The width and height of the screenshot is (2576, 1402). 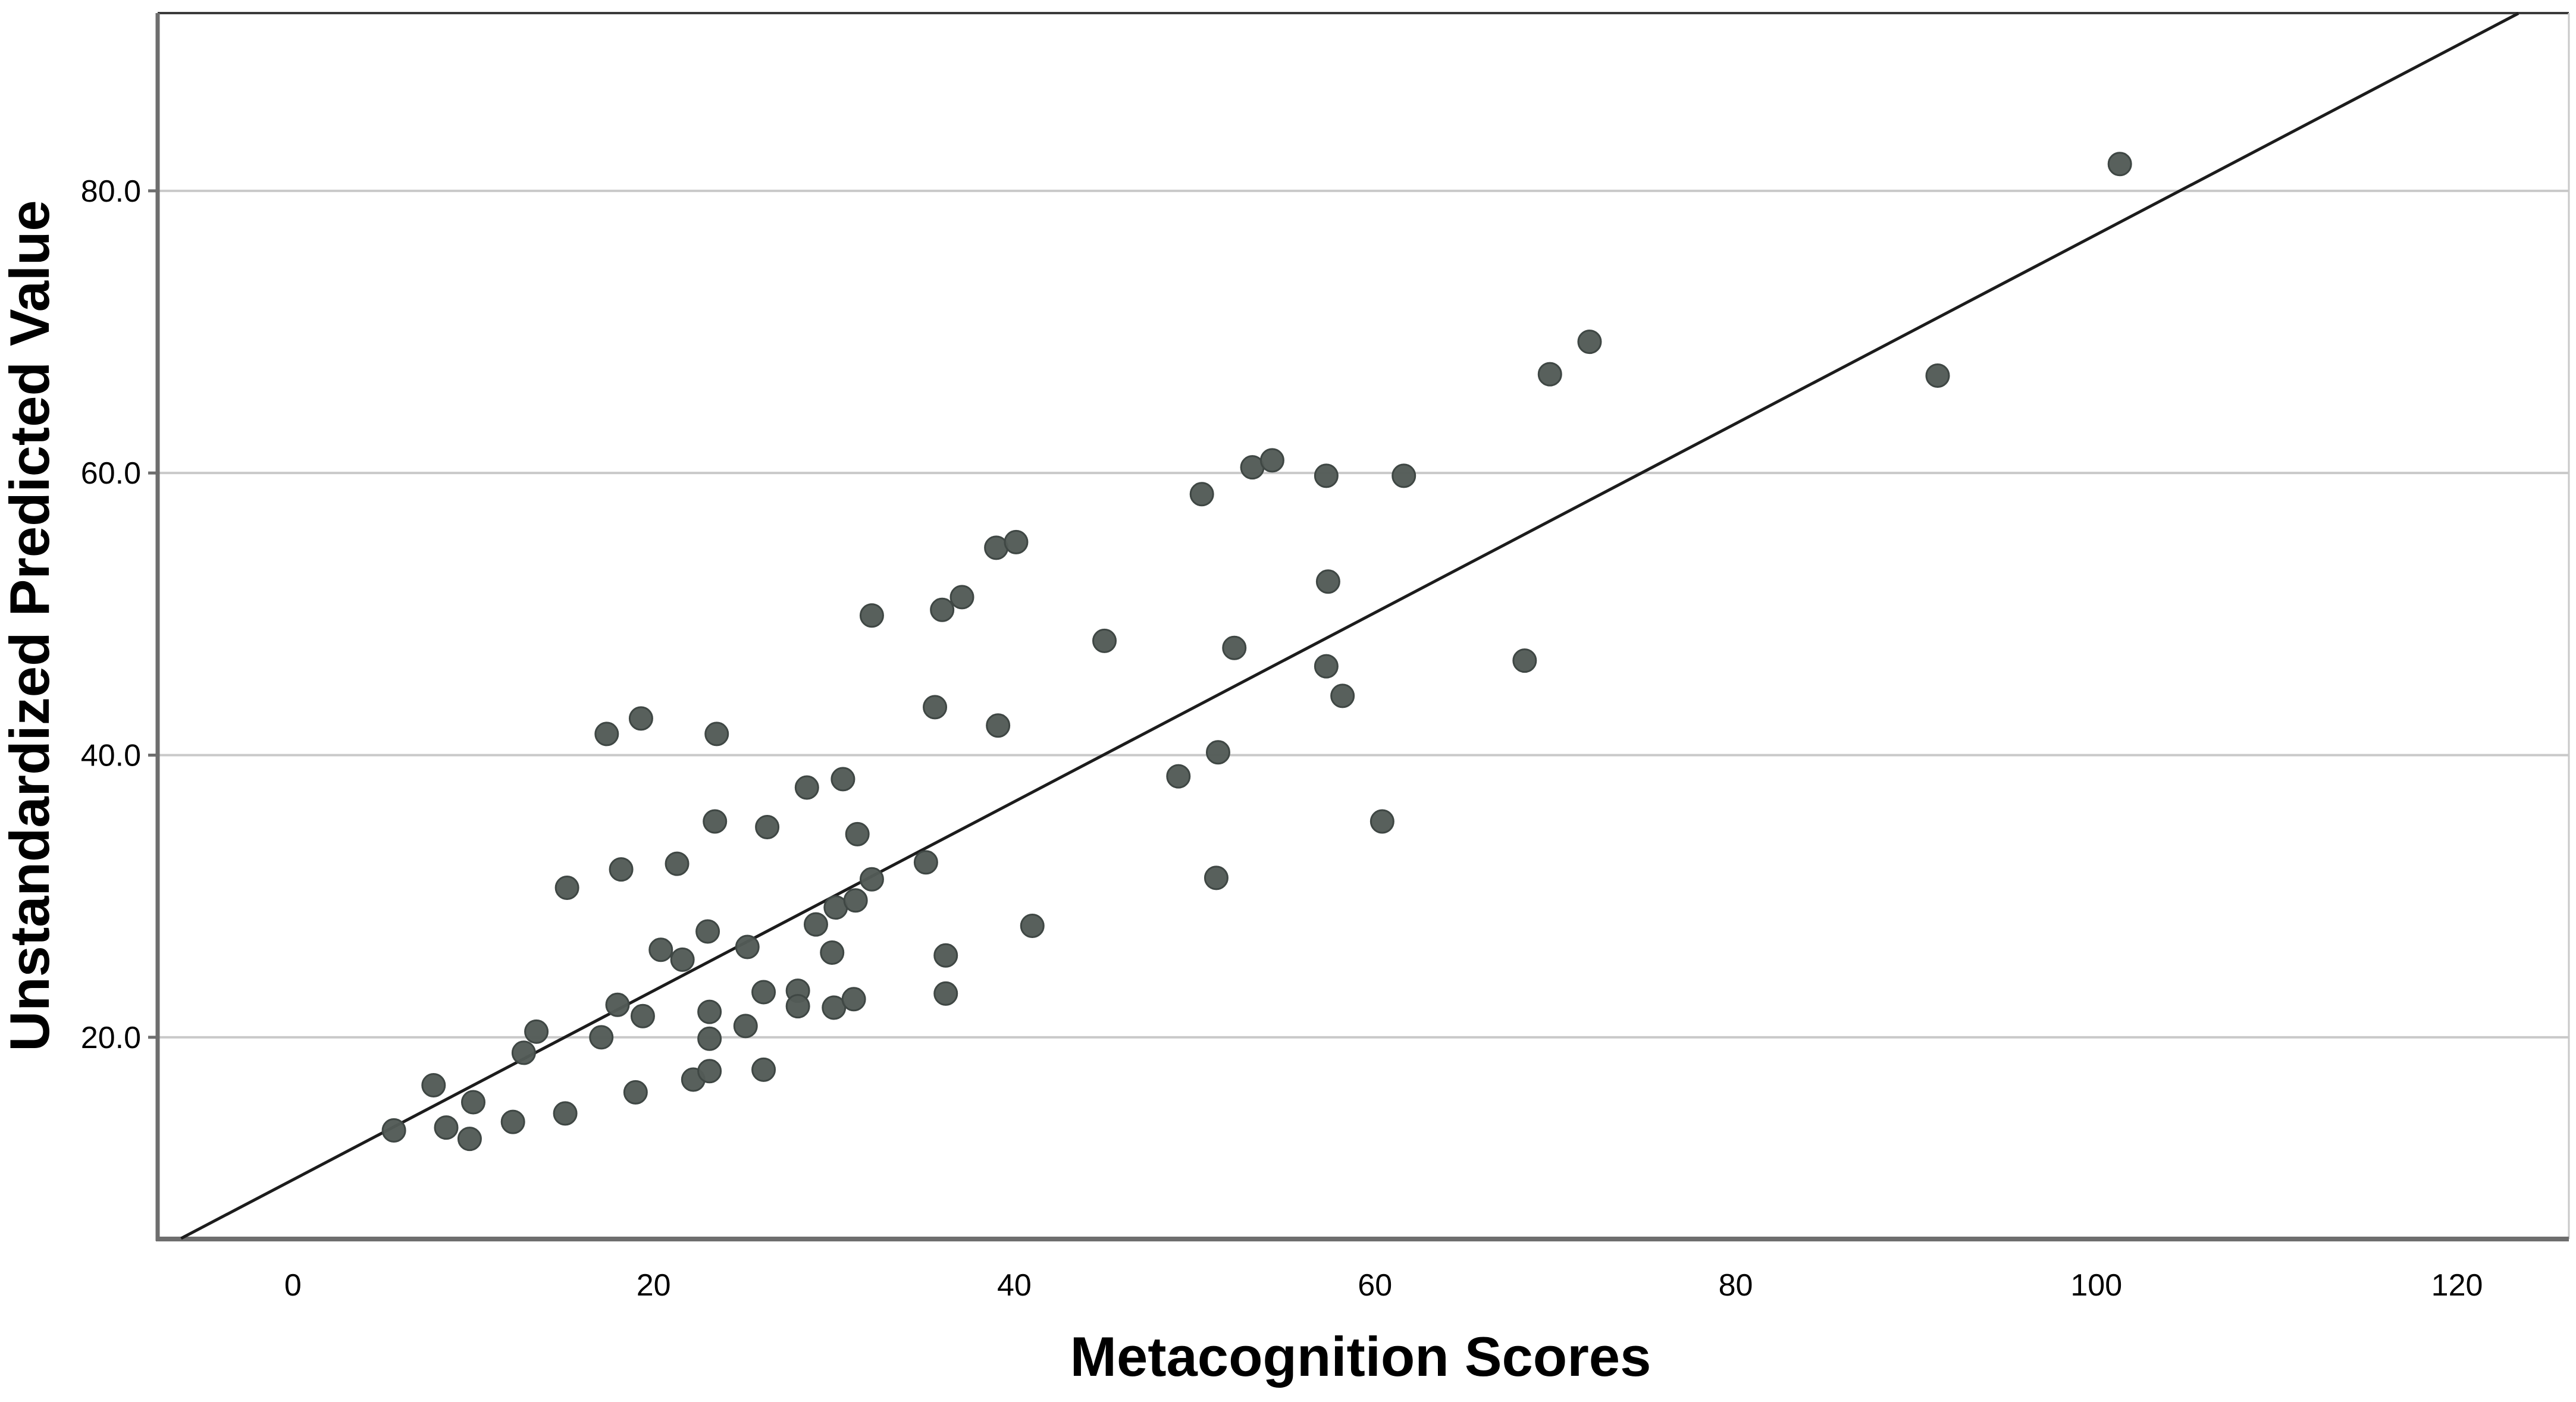 I want to click on x-tick-label-80: 80, so click(x=1736, y=1285).